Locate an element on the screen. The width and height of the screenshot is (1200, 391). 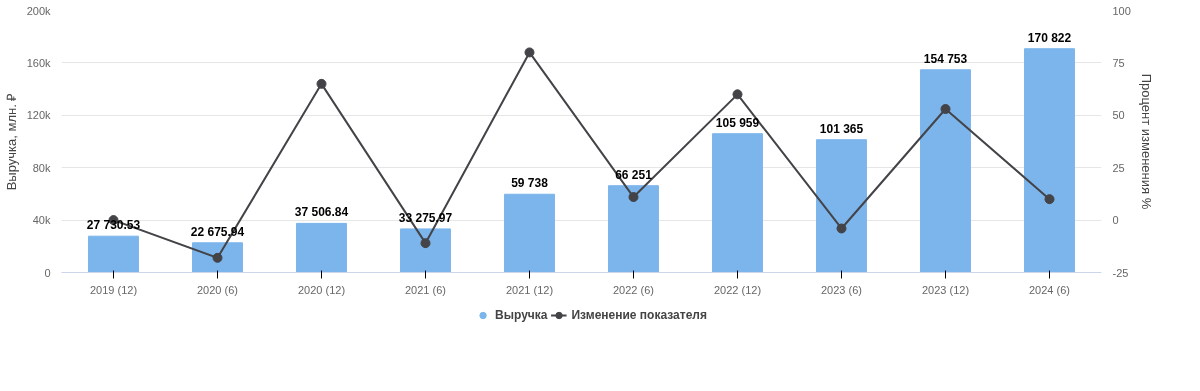
y-tick-label: 0 is located at coordinates (47, 272).